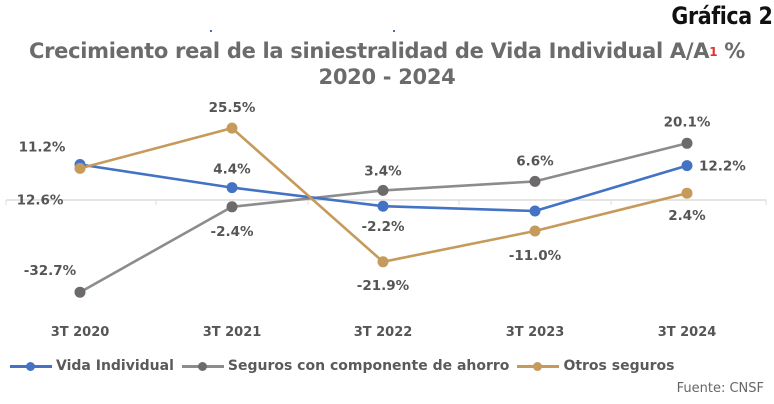  I want to click on data-label-seguros-ahorro: 3.4%, so click(383, 171).